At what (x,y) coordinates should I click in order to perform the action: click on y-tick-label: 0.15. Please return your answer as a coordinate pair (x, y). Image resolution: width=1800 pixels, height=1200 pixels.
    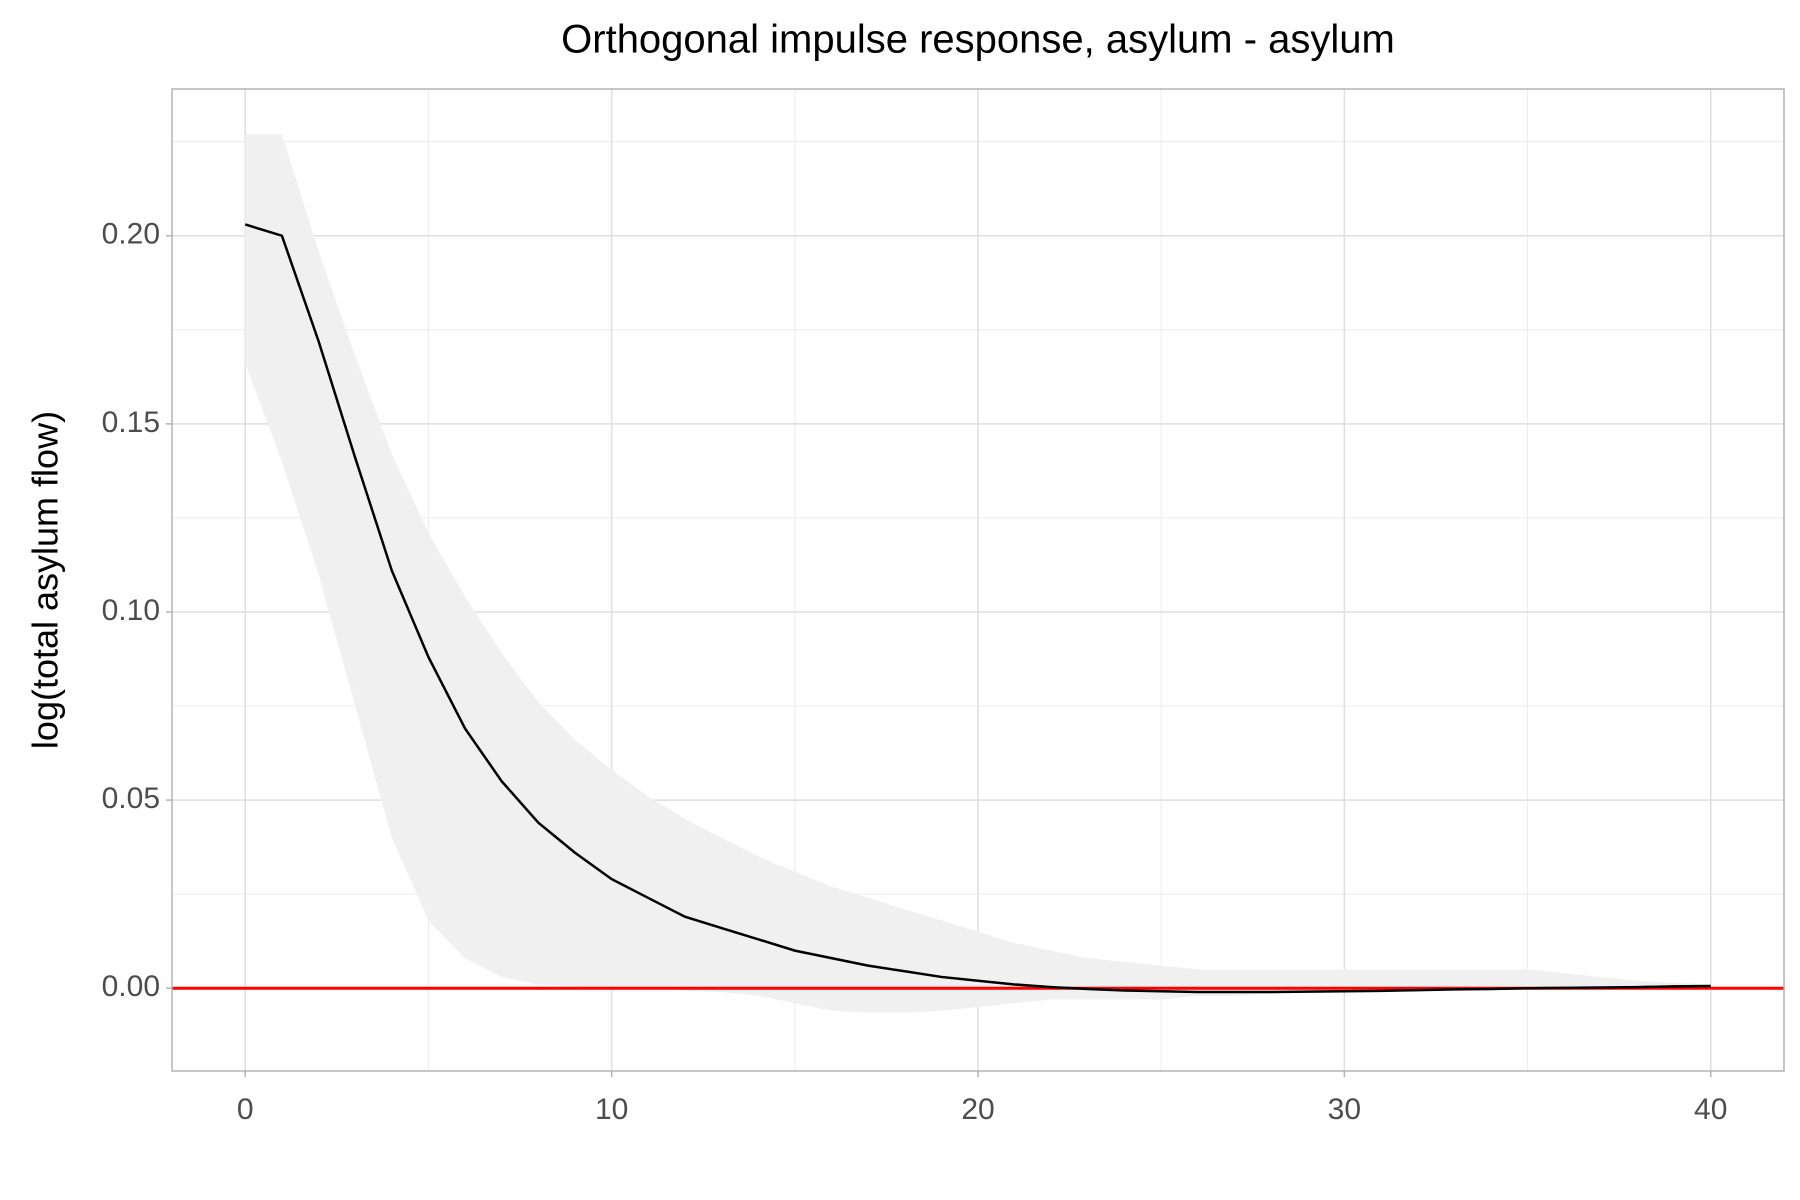
    Looking at the image, I should click on (131, 422).